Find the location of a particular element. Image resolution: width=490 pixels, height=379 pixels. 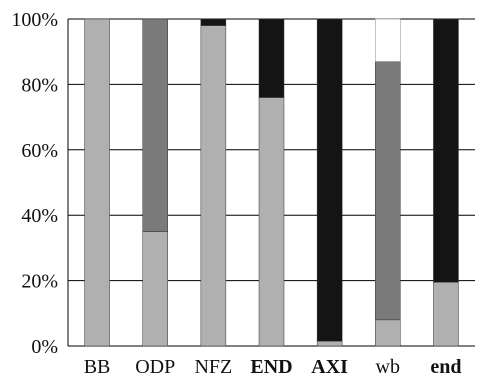

y-tick-label: 80% is located at coordinates (39, 85).